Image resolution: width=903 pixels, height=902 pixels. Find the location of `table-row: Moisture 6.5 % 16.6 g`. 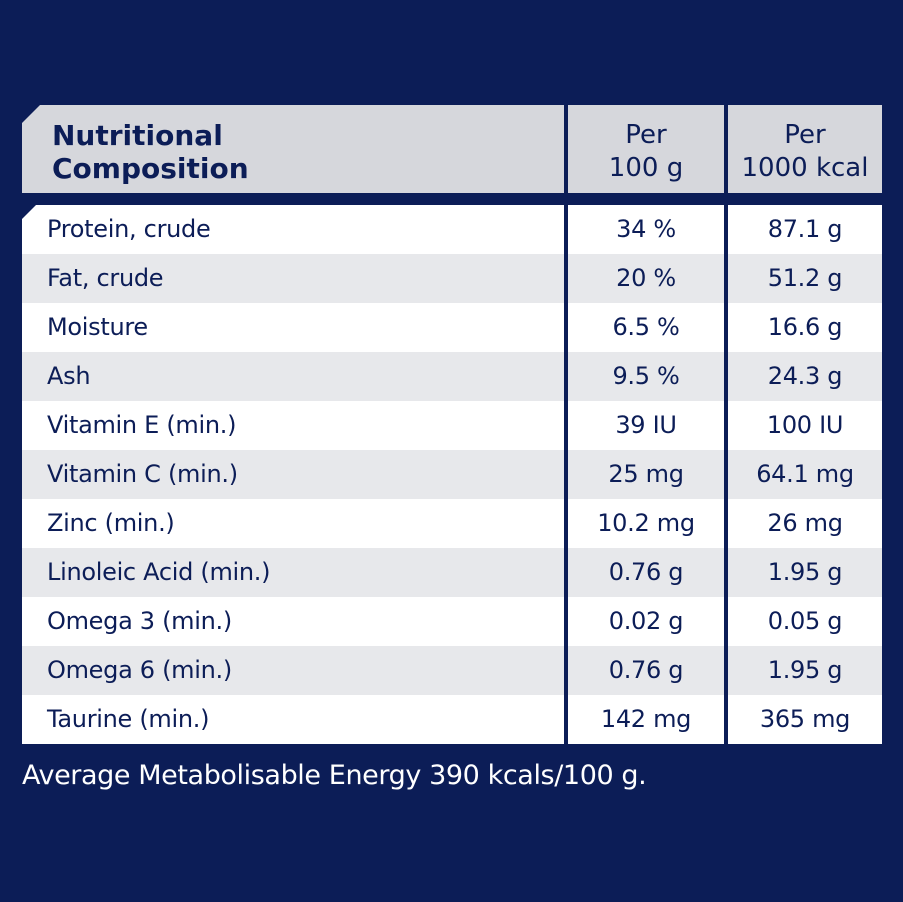

table-row: Moisture 6.5 % 16.6 g is located at coordinates (452, 327).